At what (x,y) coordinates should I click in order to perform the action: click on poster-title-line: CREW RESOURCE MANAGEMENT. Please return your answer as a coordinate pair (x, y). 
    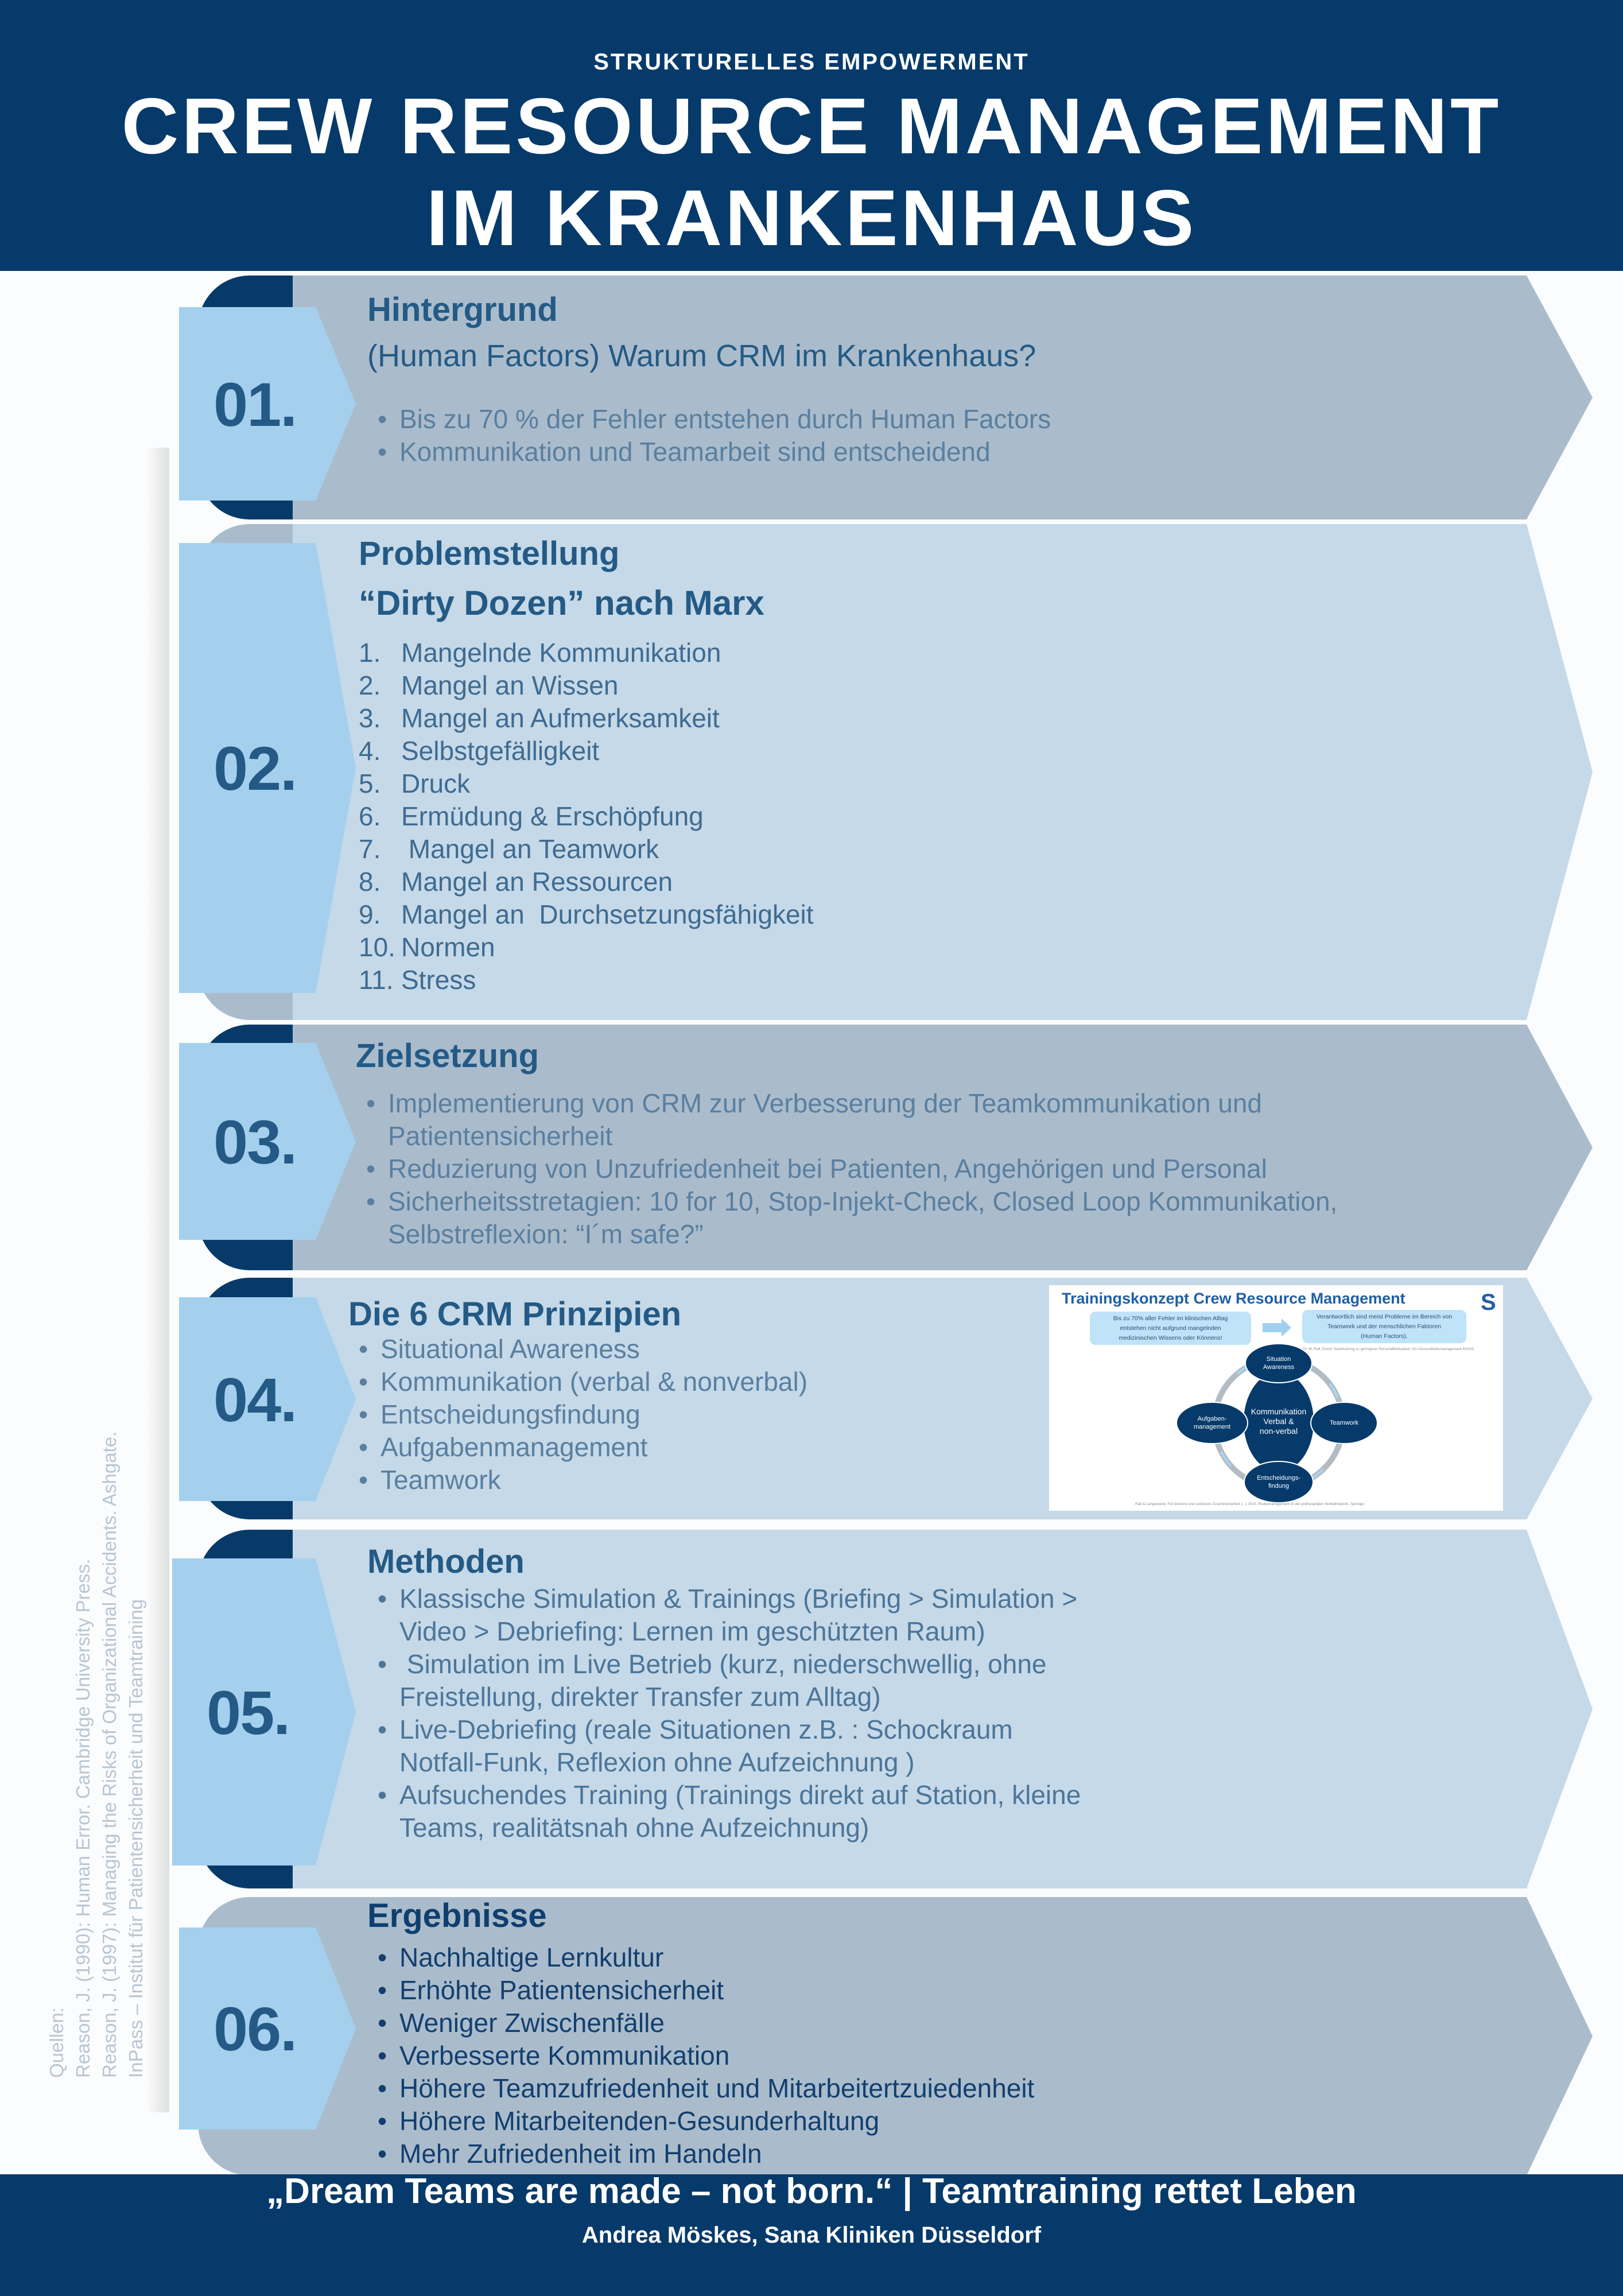
    Looking at the image, I should click on (811, 126).